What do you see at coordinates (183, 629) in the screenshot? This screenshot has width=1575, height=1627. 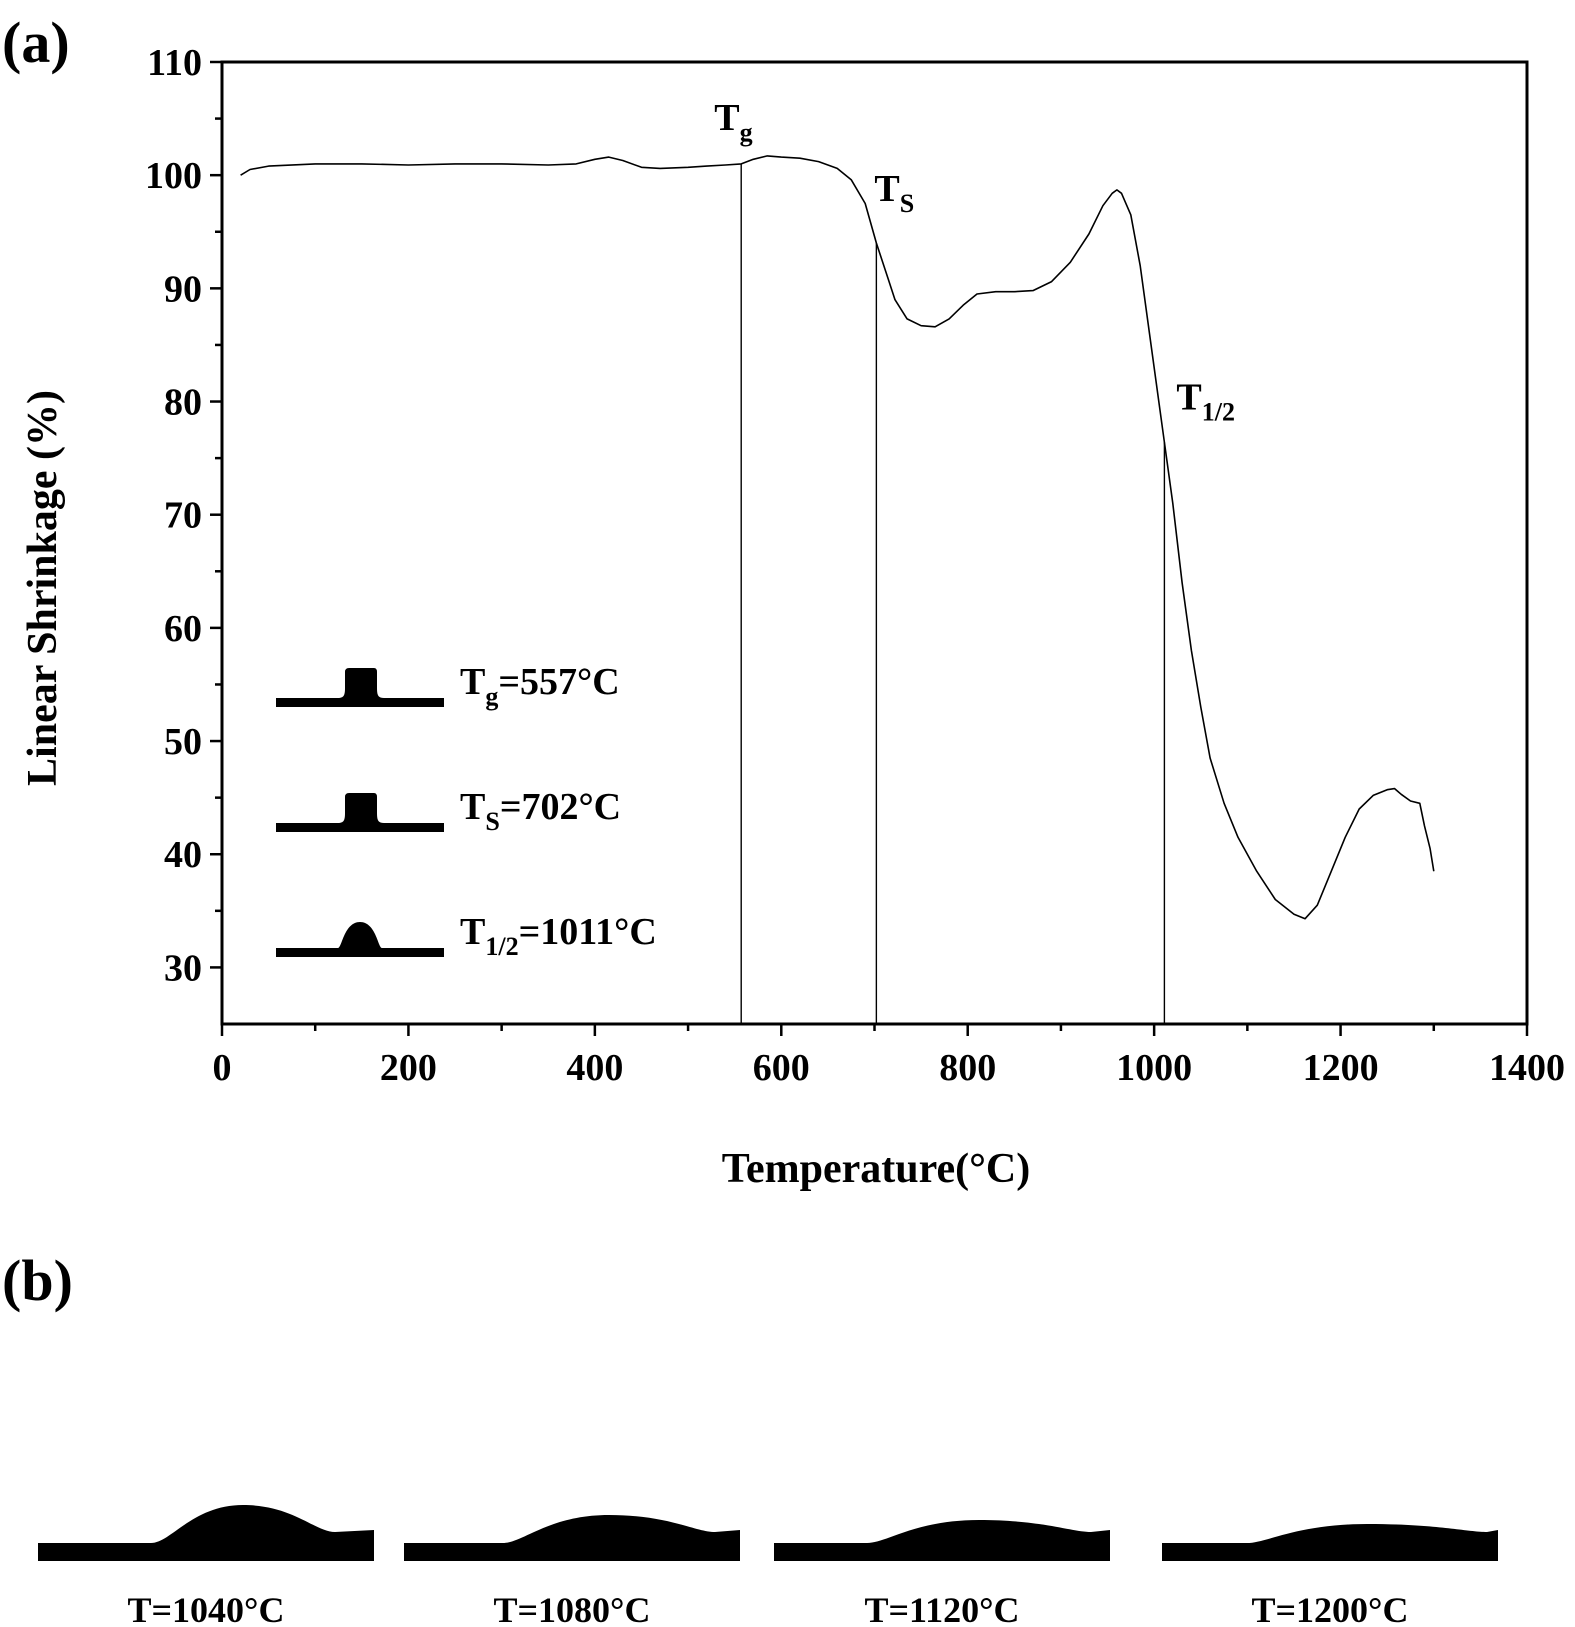 I see `y-tick-label: 60` at bounding box center [183, 629].